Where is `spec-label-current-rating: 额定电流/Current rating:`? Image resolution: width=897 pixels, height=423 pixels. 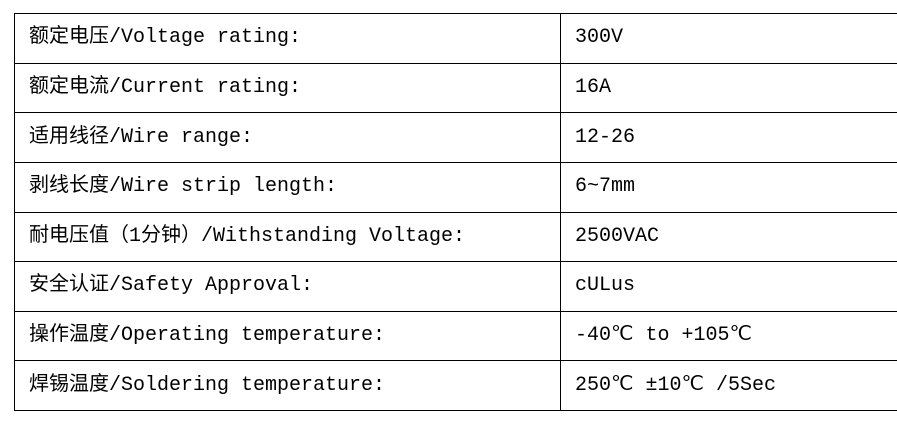 spec-label-current-rating: 额定电流/Current rating: is located at coordinates (287, 88).